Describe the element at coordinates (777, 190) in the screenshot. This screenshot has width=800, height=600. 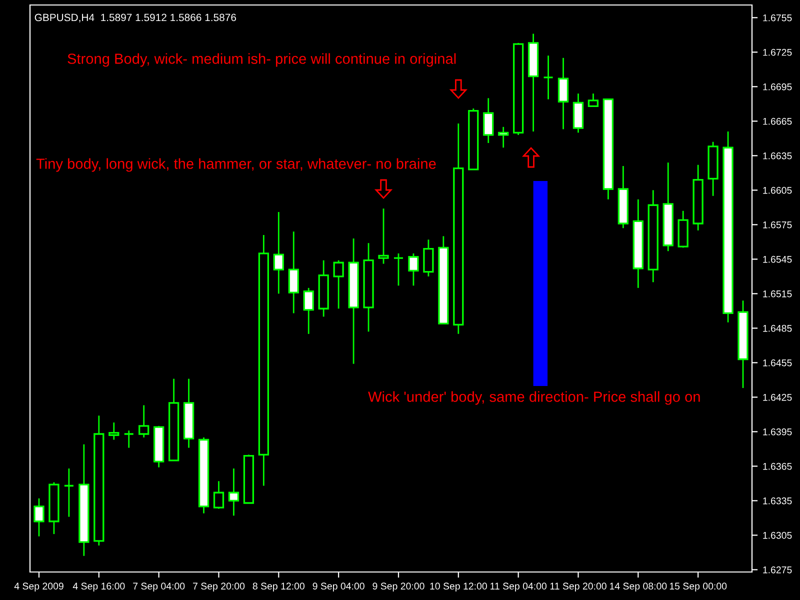
I see `y-tick-label: 1.6605` at that location.